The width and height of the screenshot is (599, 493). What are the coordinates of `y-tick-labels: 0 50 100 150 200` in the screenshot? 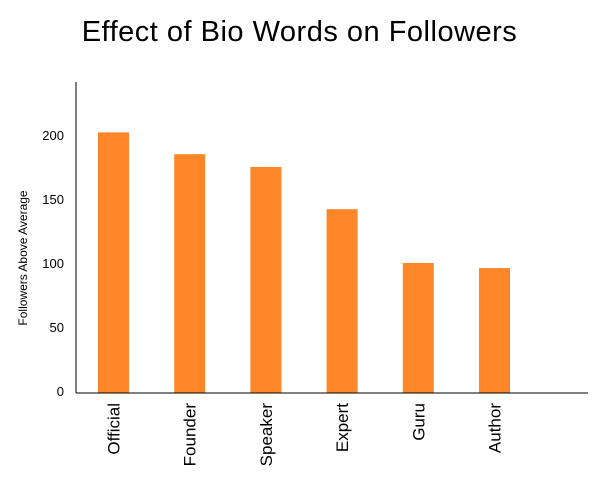 It's located at (53, 263).